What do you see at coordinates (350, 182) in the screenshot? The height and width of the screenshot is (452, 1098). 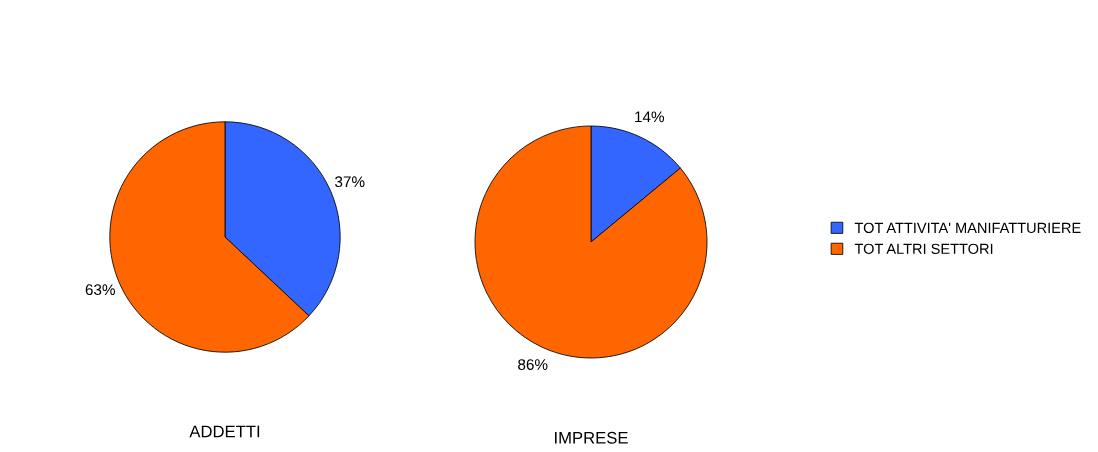 I see `data-label: 37%` at bounding box center [350, 182].